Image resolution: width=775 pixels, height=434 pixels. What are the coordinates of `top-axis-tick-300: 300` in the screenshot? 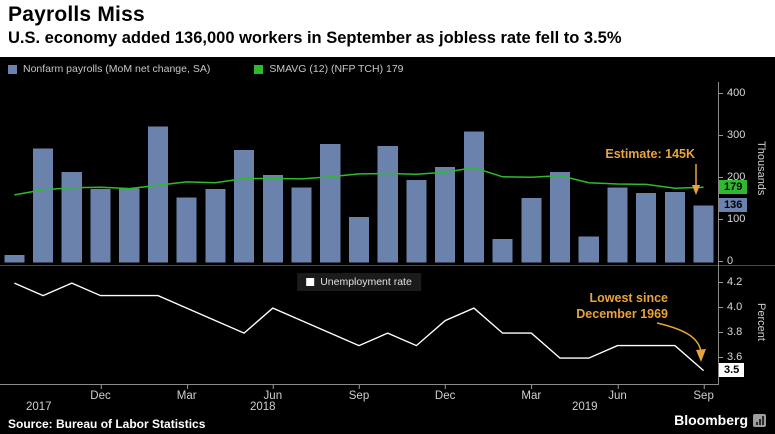 It's located at (731, 135).